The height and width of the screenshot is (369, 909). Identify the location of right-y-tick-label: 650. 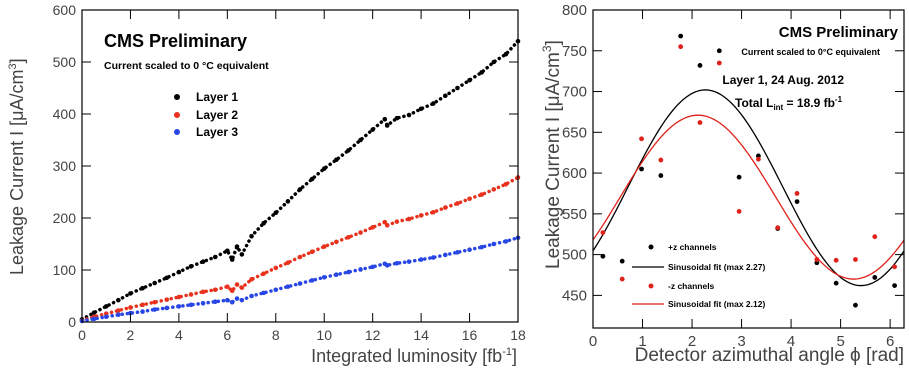
(574, 132).